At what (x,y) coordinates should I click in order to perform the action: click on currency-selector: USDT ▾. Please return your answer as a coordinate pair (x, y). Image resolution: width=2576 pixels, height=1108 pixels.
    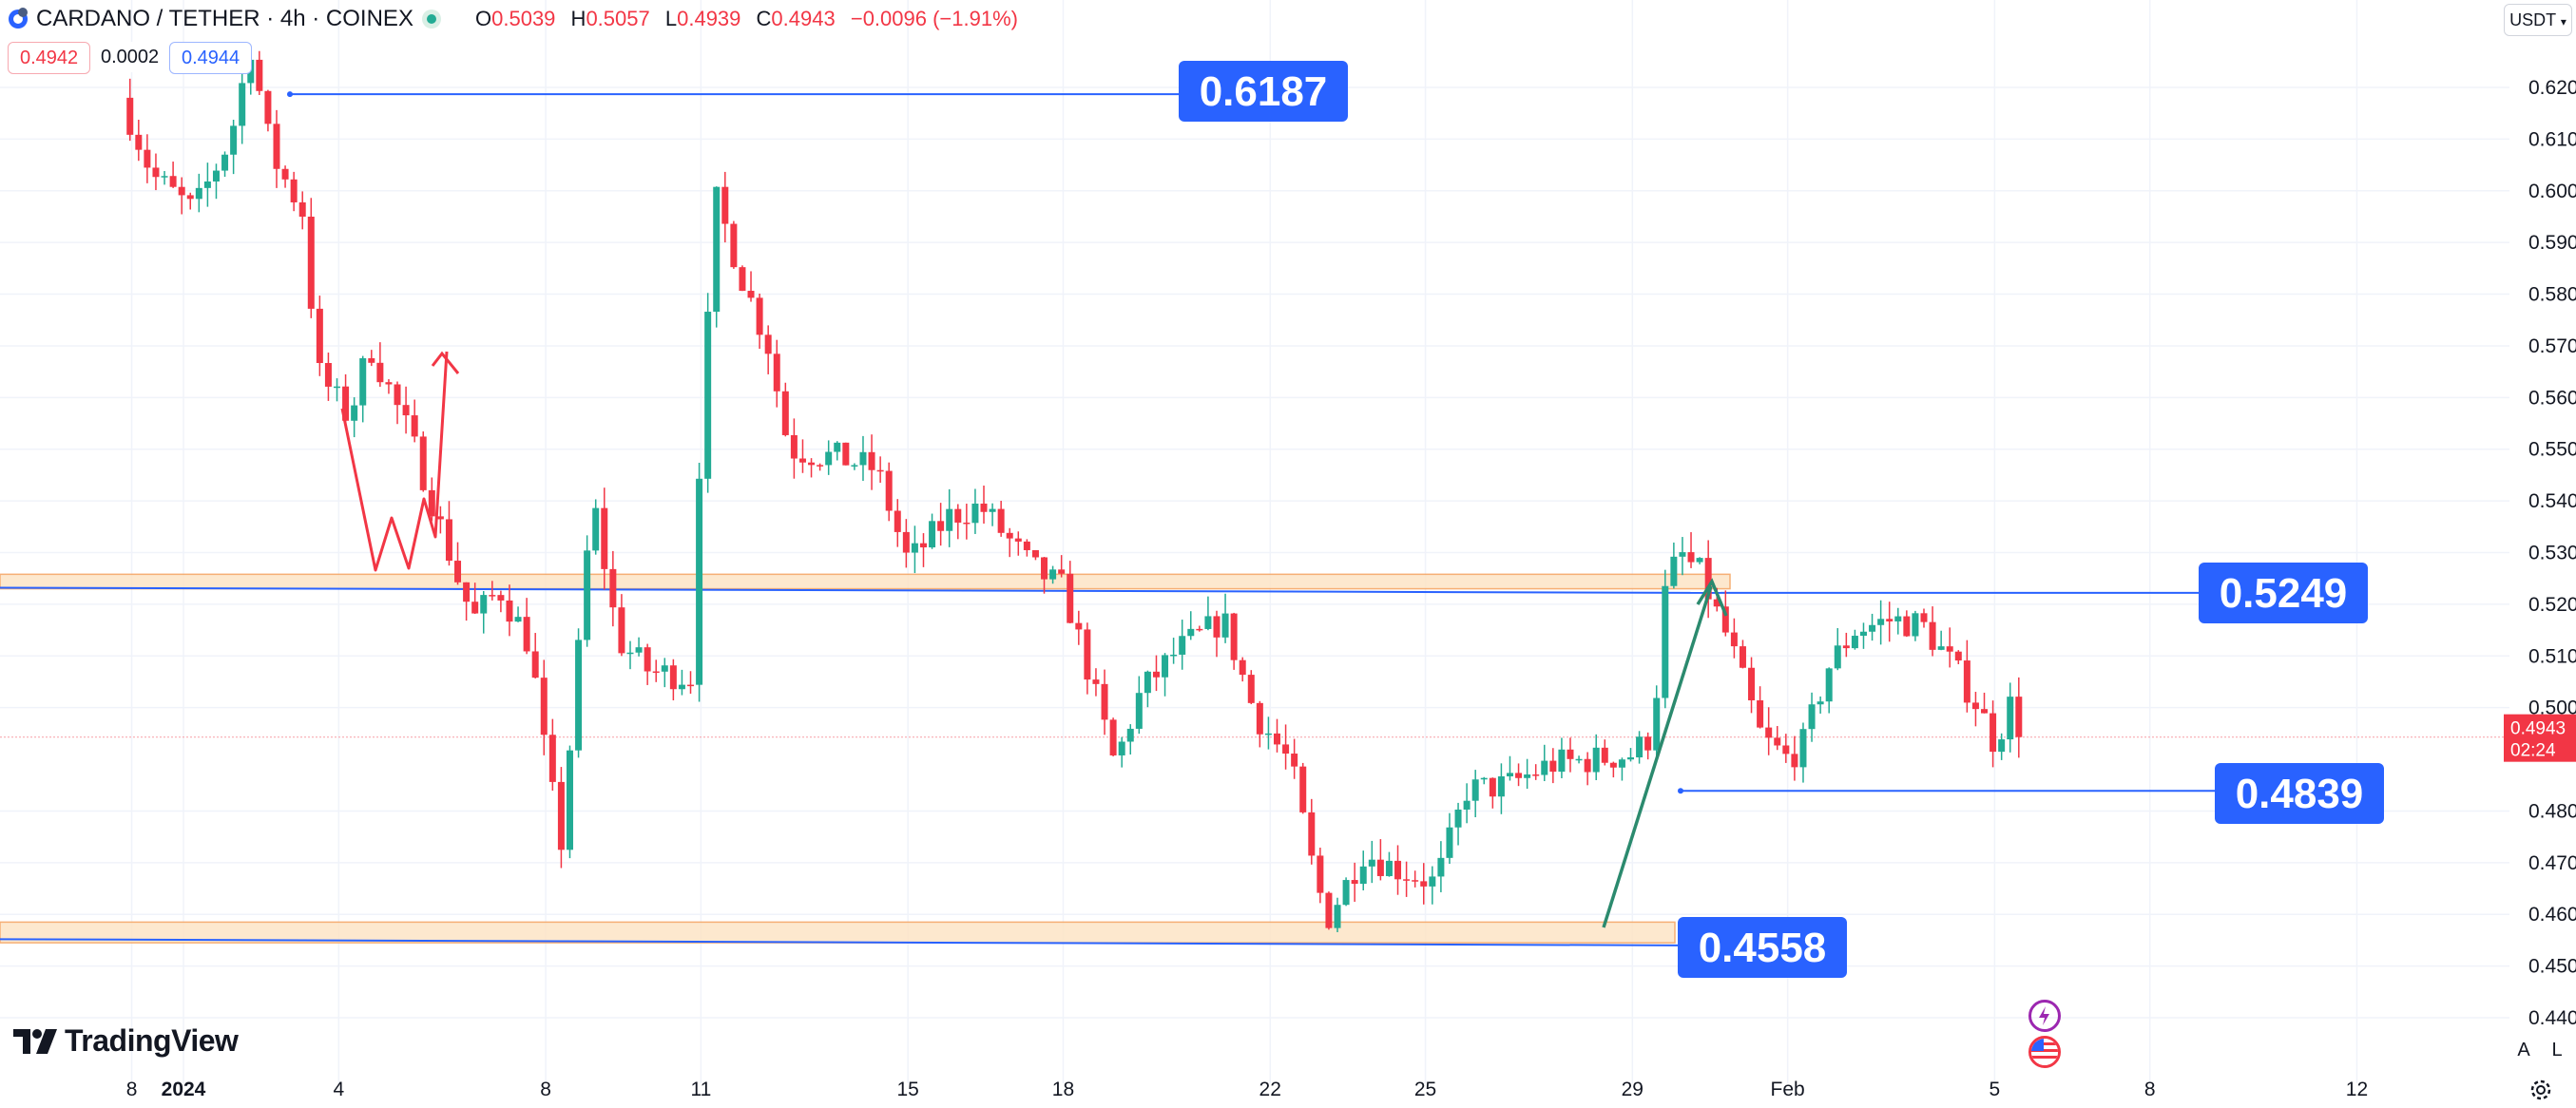
    Looking at the image, I should click on (2538, 20).